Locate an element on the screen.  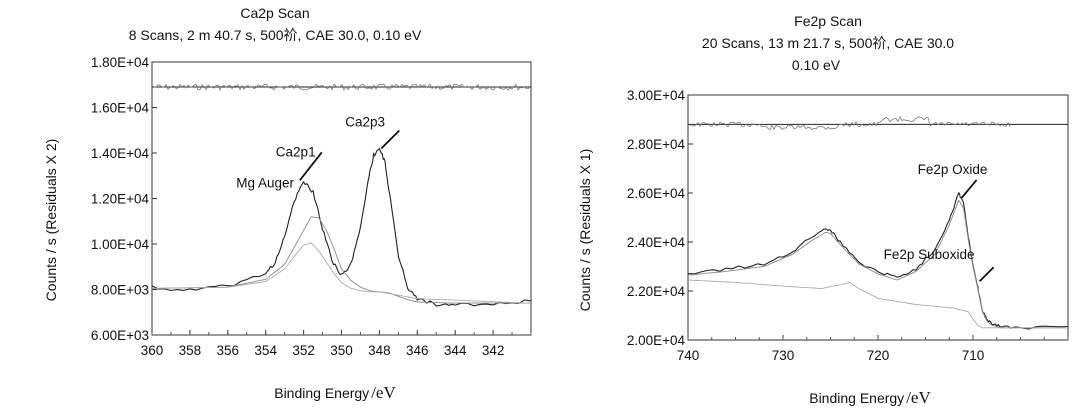
right-y-tick-label: 2.00E+04 is located at coordinates (656, 340).